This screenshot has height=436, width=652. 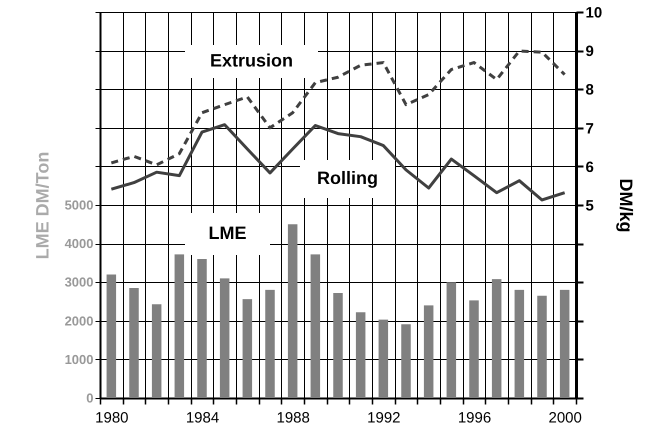 I want to click on y2-tick-label: 5, so click(x=590, y=206).